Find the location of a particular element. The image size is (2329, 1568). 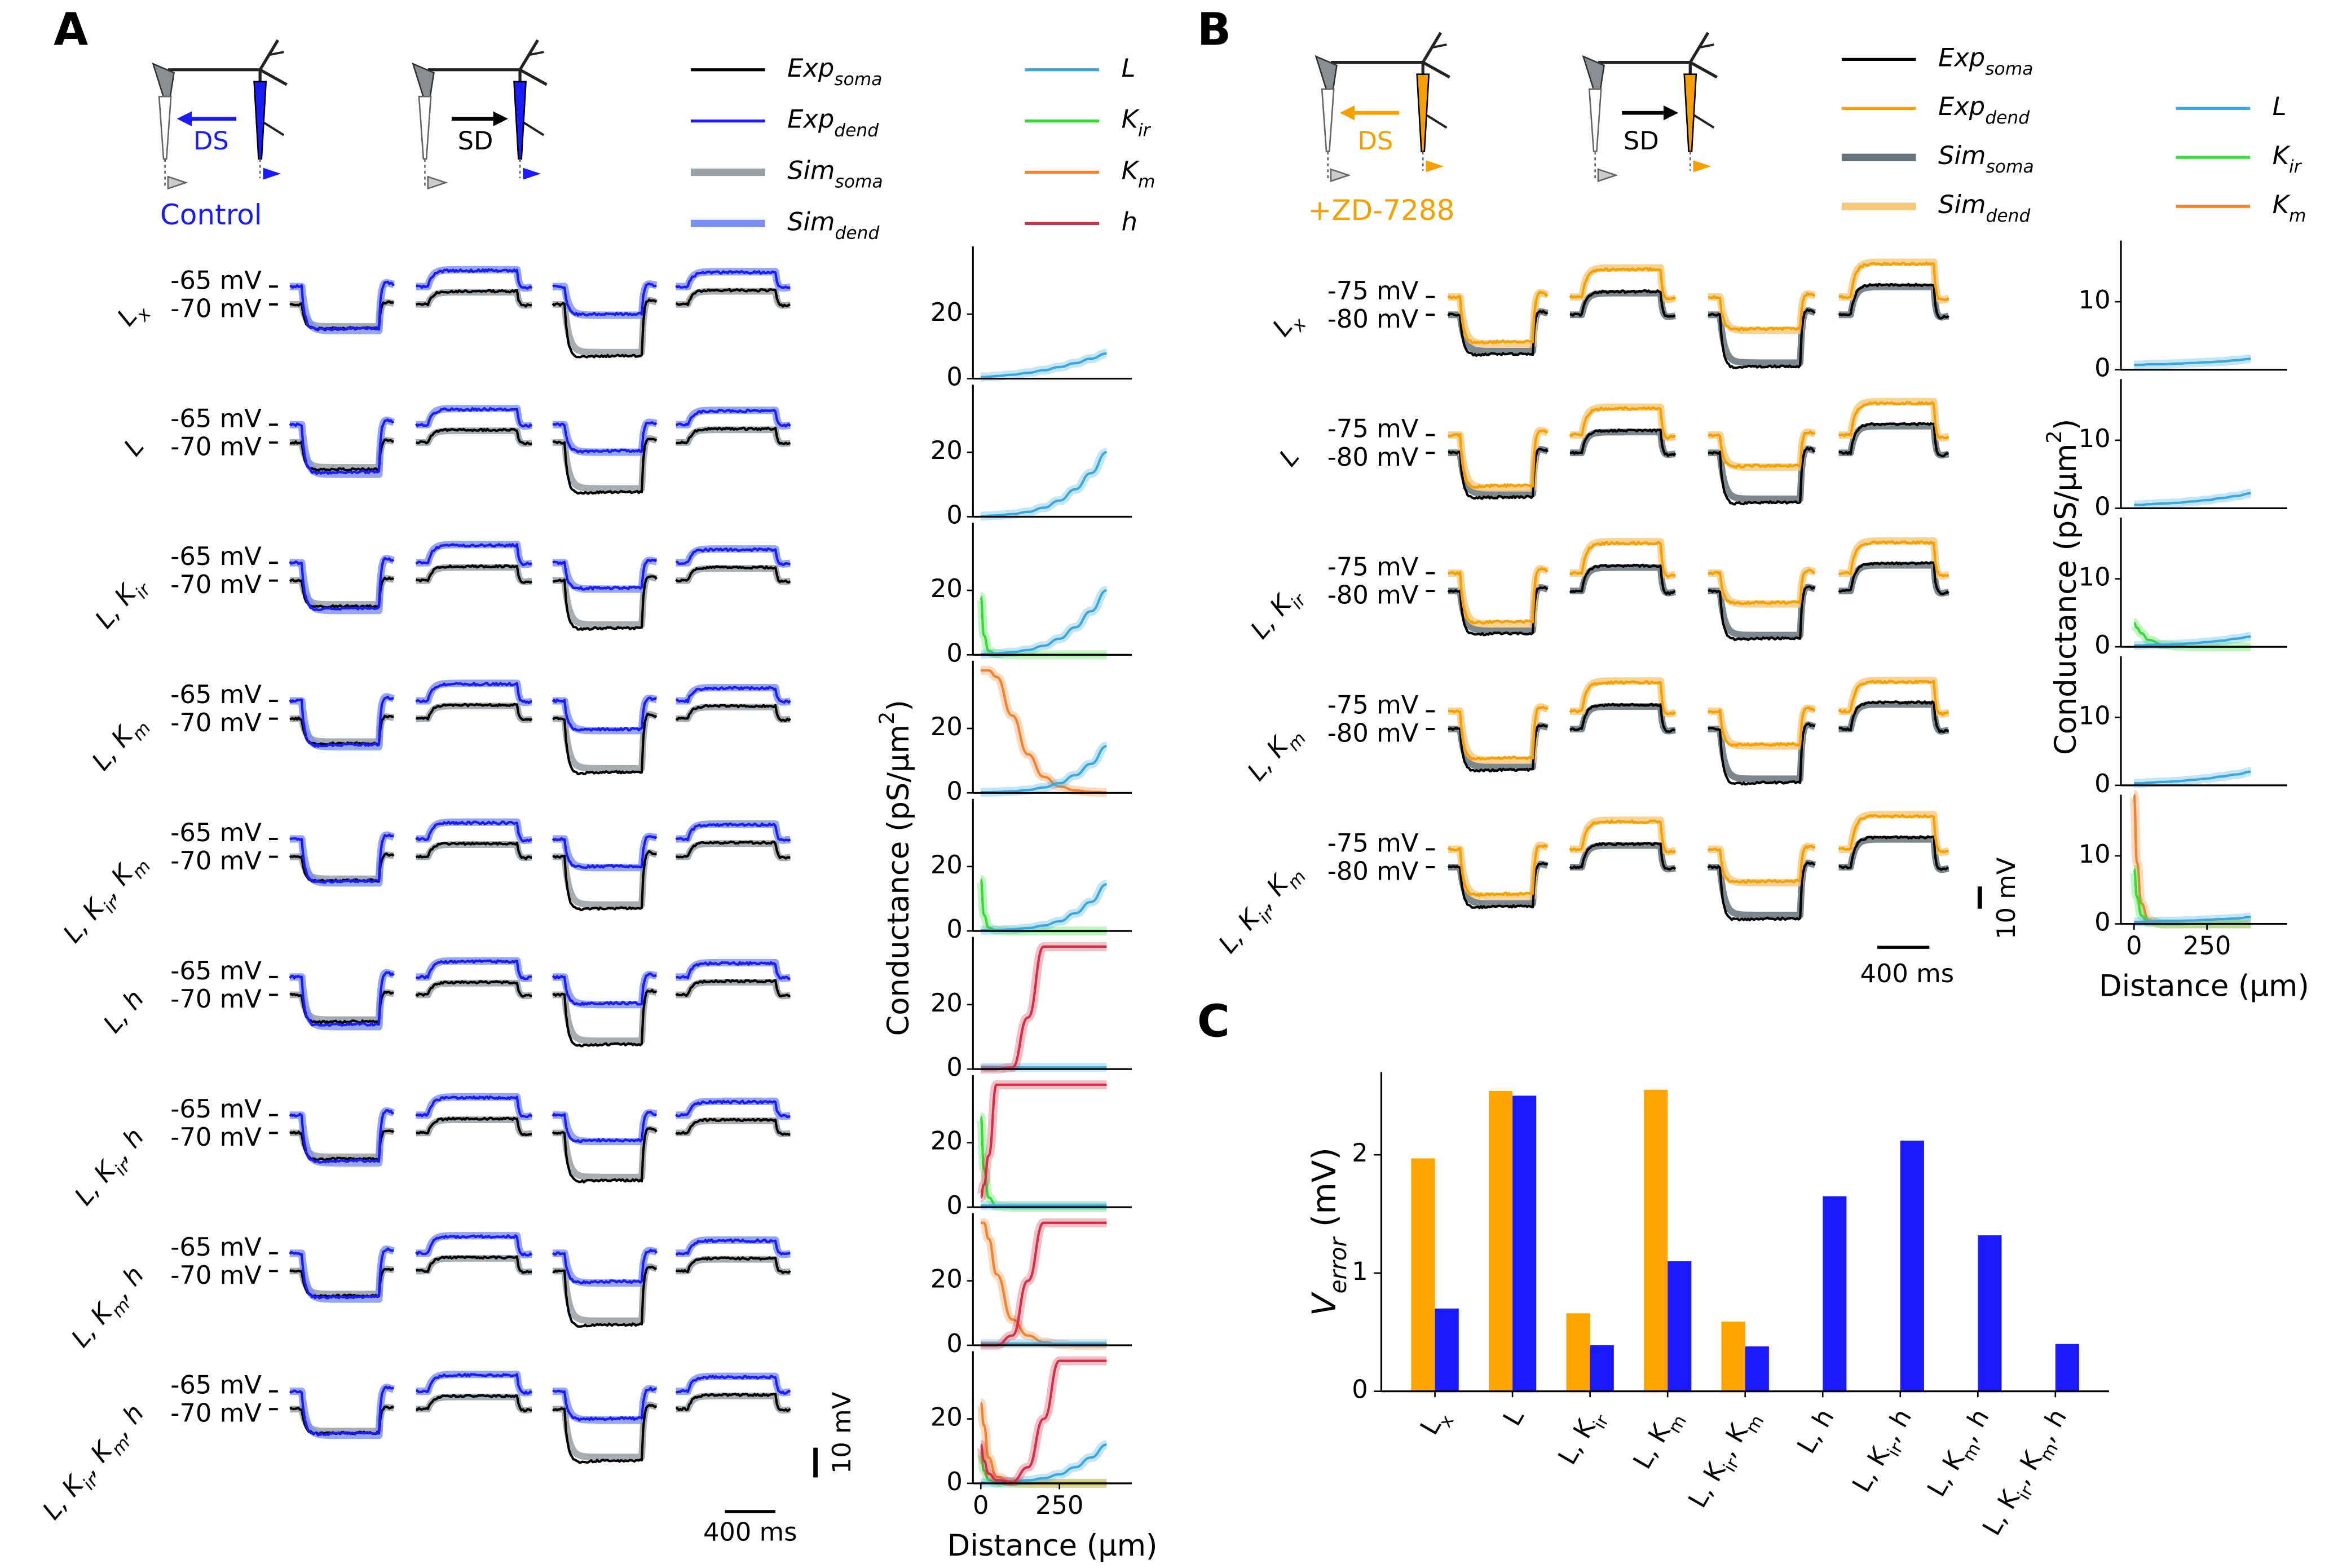

y-axis-title: Verror (mV) is located at coordinates (1328, 1231).